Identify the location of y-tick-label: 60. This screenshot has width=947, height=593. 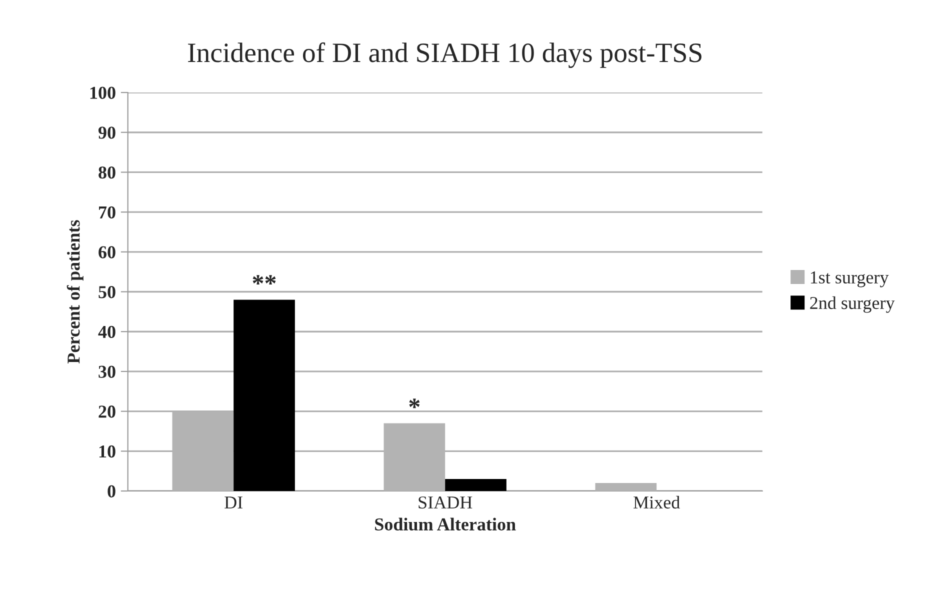
(107, 252).